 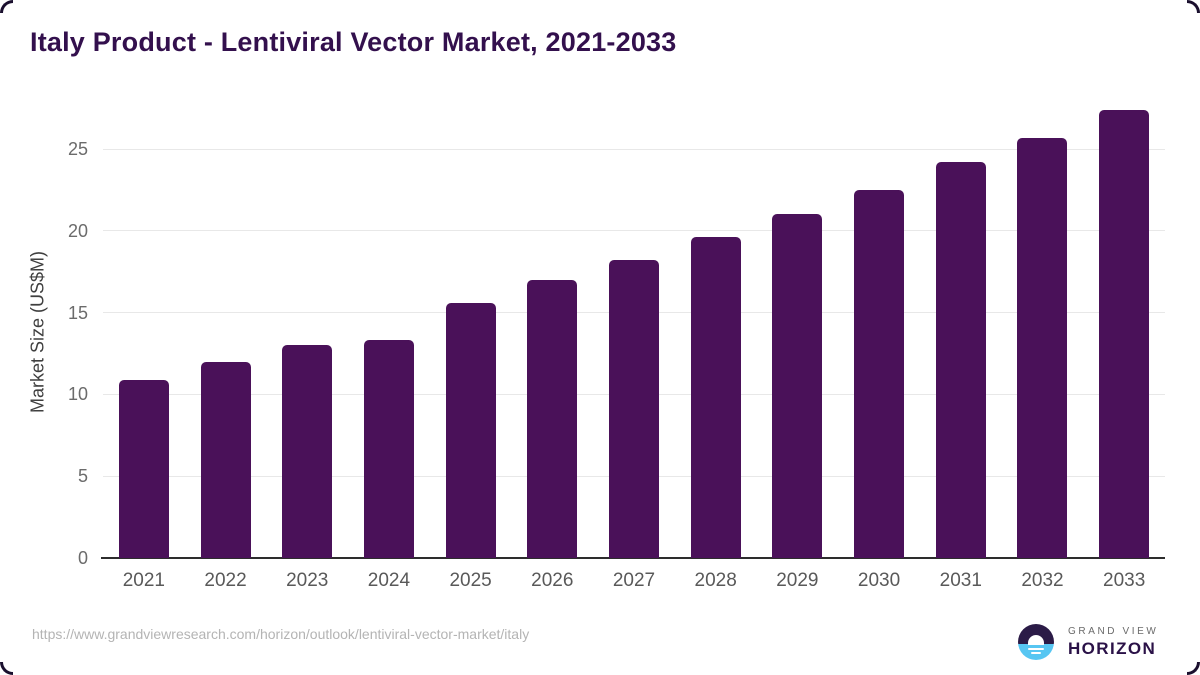 What do you see at coordinates (1113, 631) in the screenshot?
I see `logo-text-grand-view: GRAND VIEW` at bounding box center [1113, 631].